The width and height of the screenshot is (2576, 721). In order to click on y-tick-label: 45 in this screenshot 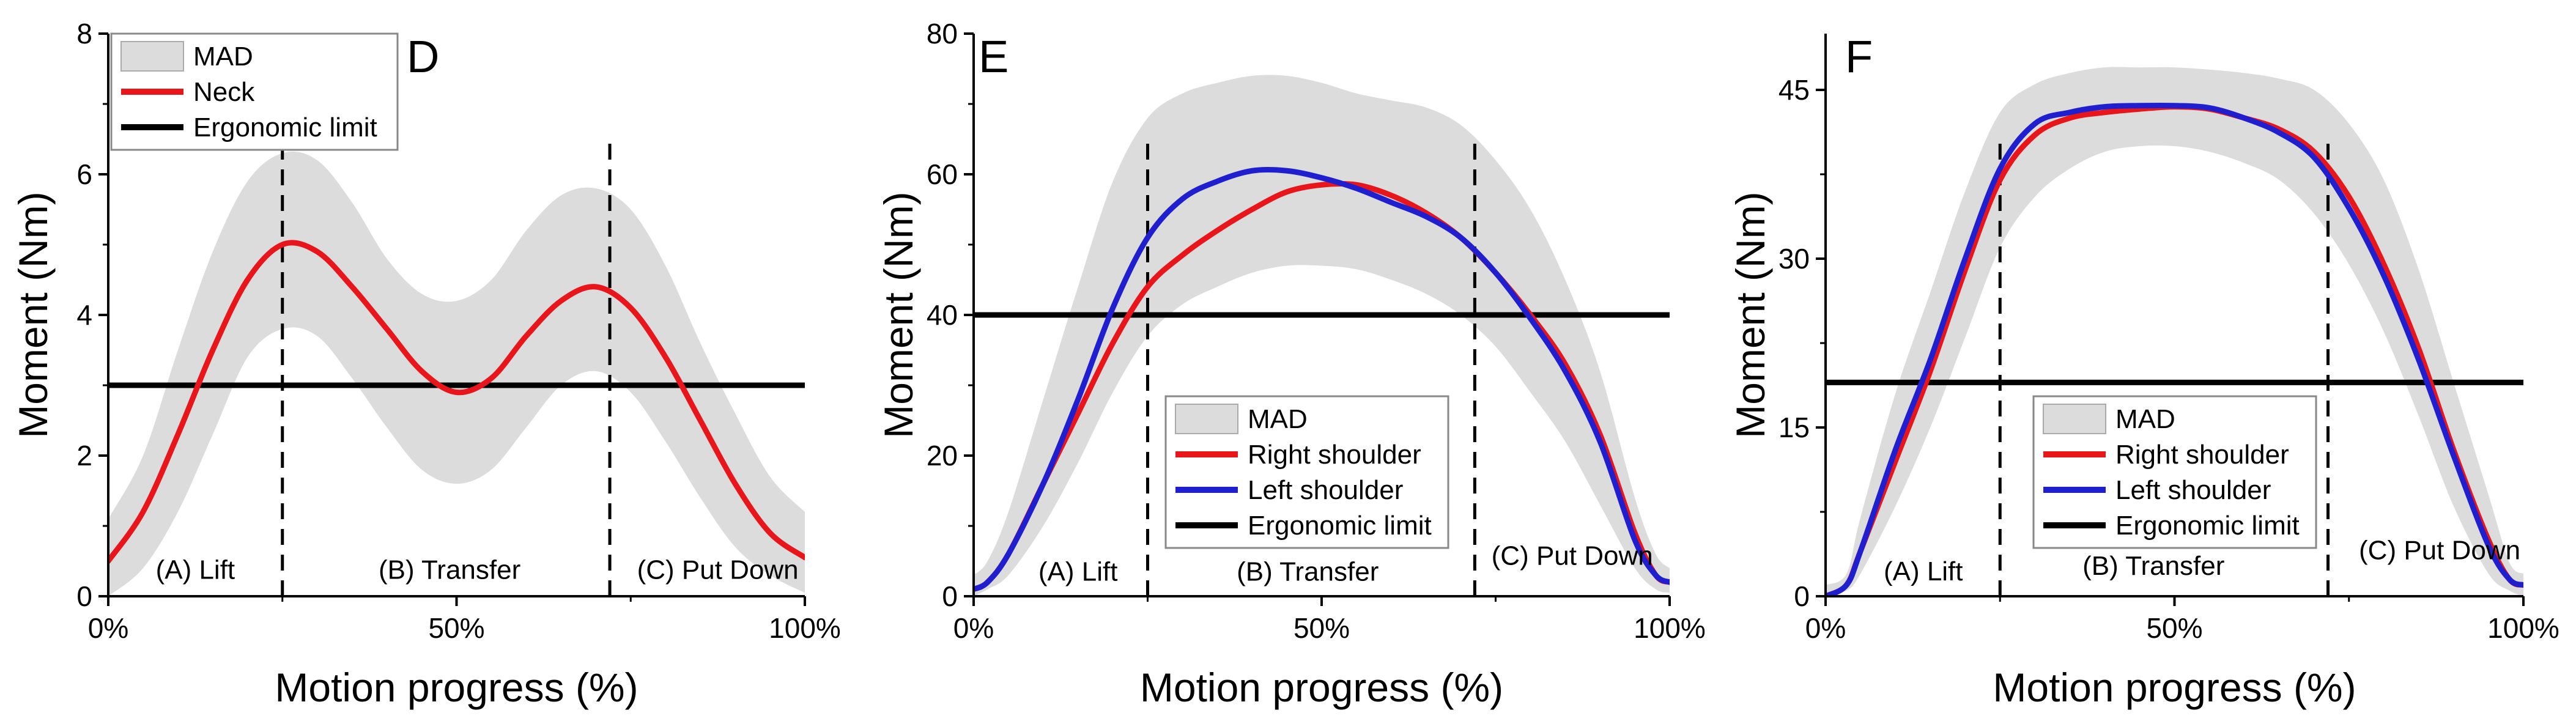, I will do `click(1794, 90)`.